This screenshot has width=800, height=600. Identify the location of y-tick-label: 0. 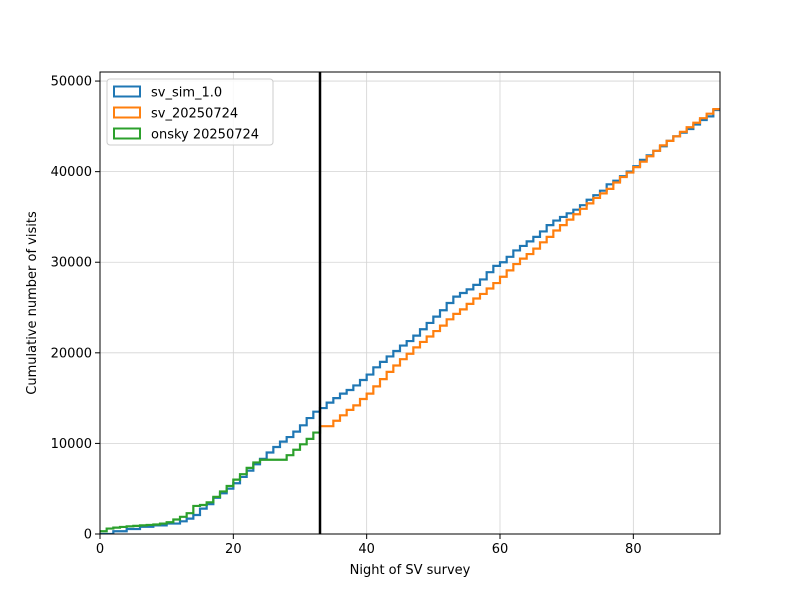
(88, 535).